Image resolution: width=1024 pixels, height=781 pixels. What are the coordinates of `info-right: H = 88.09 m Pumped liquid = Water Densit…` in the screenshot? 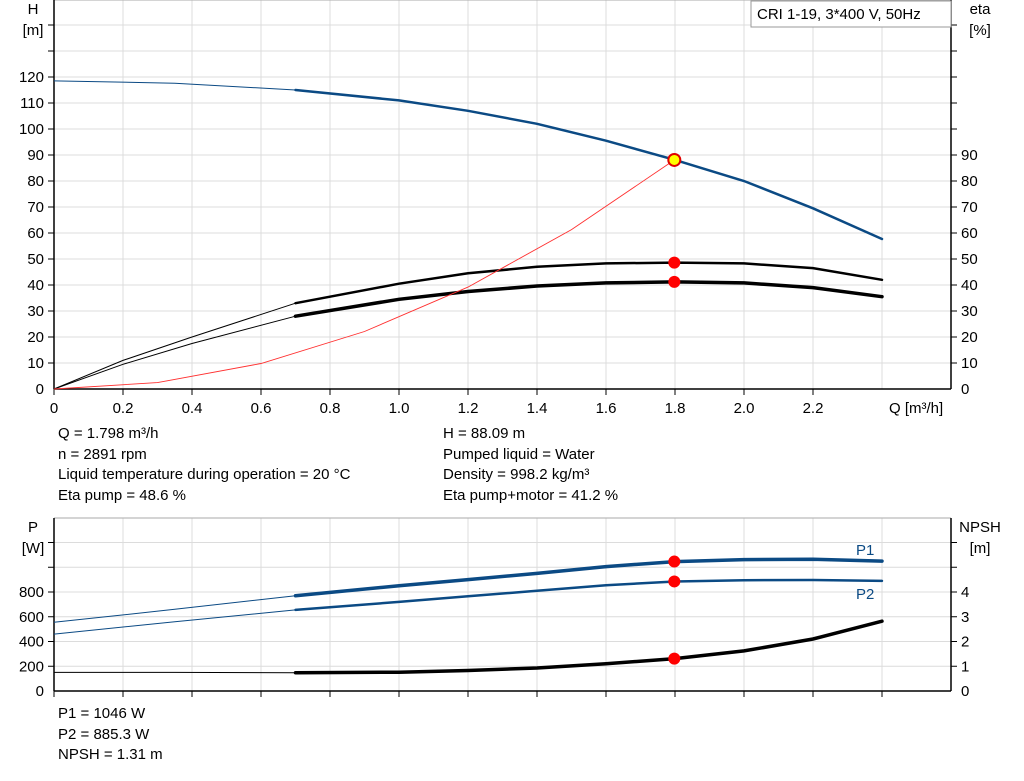 It's located at (530, 465).